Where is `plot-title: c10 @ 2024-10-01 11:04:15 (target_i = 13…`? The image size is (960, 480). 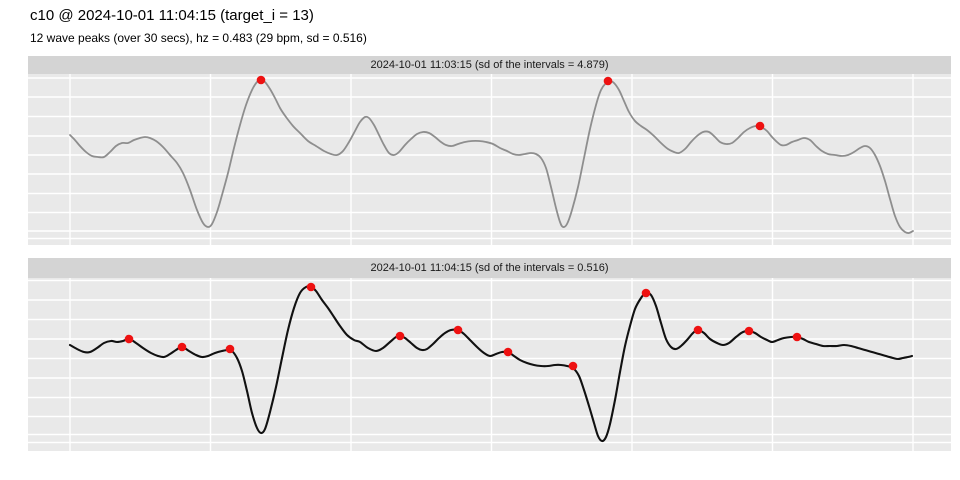
plot-title: c10 @ 2024-10-01 11:04:15 (target_i = 13… is located at coordinates (172, 15).